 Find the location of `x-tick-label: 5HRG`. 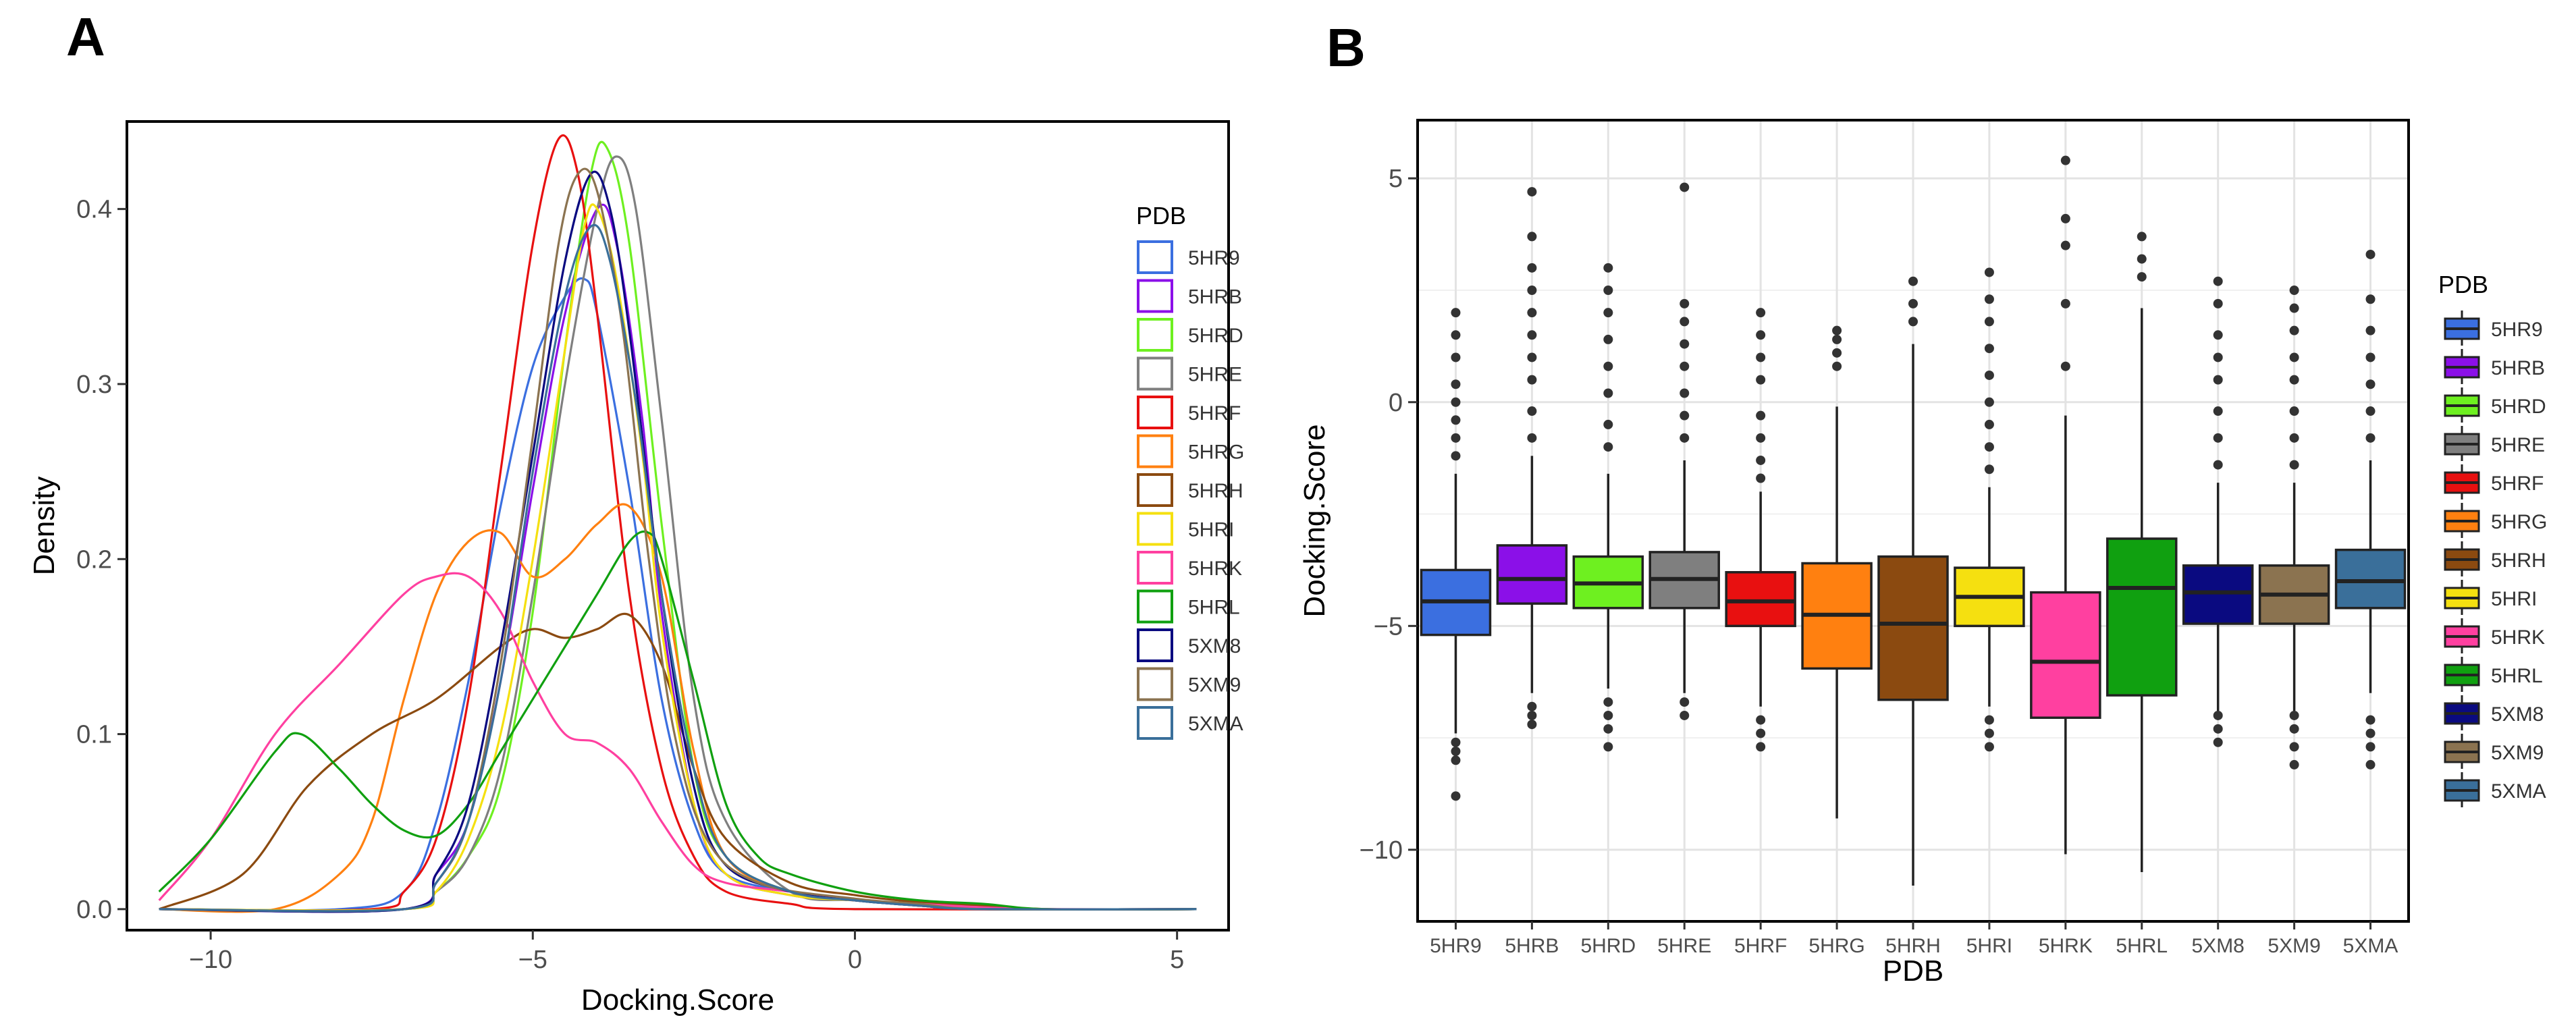

x-tick-label: 5HRG is located at coordinates (1836, 946).